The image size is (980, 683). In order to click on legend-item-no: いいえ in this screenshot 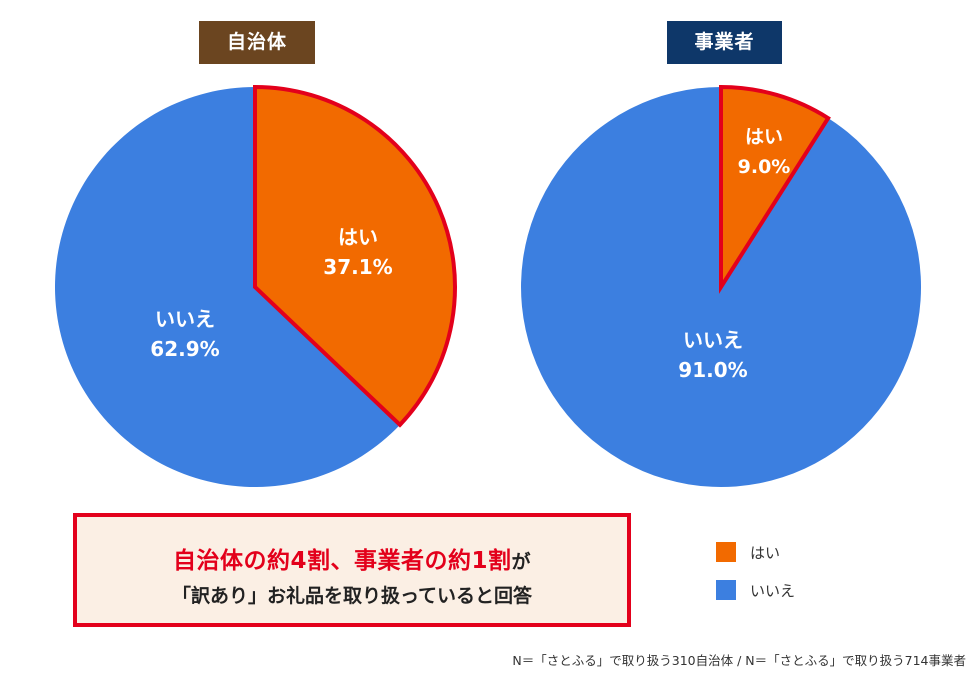, I will do `click(755, 590)`.